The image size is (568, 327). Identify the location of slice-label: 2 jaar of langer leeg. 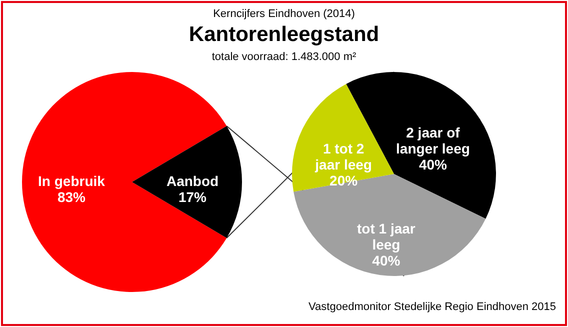
(433, 140).